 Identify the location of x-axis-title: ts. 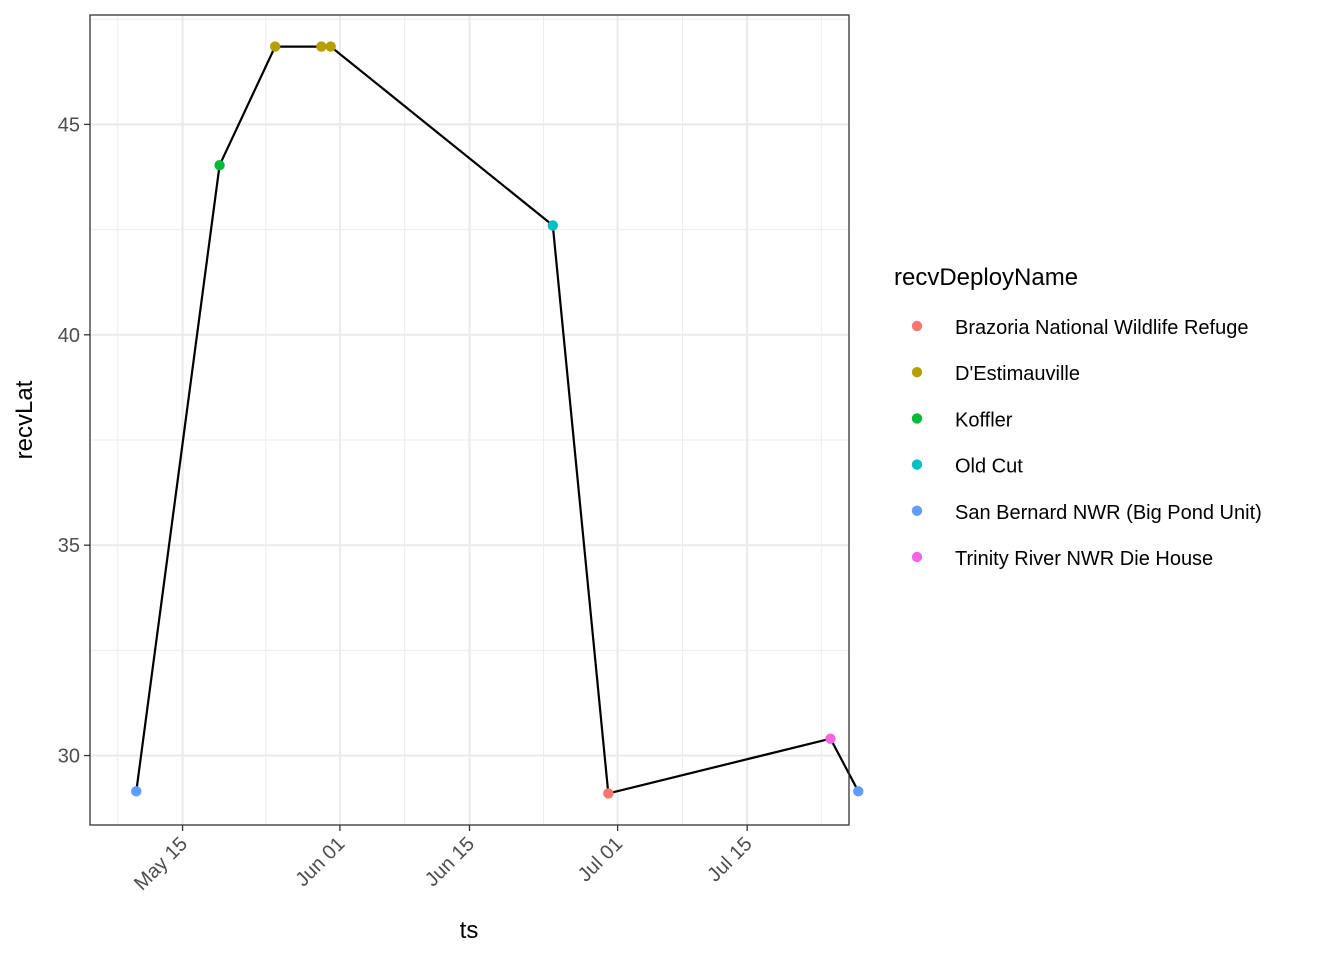
(469, 930).